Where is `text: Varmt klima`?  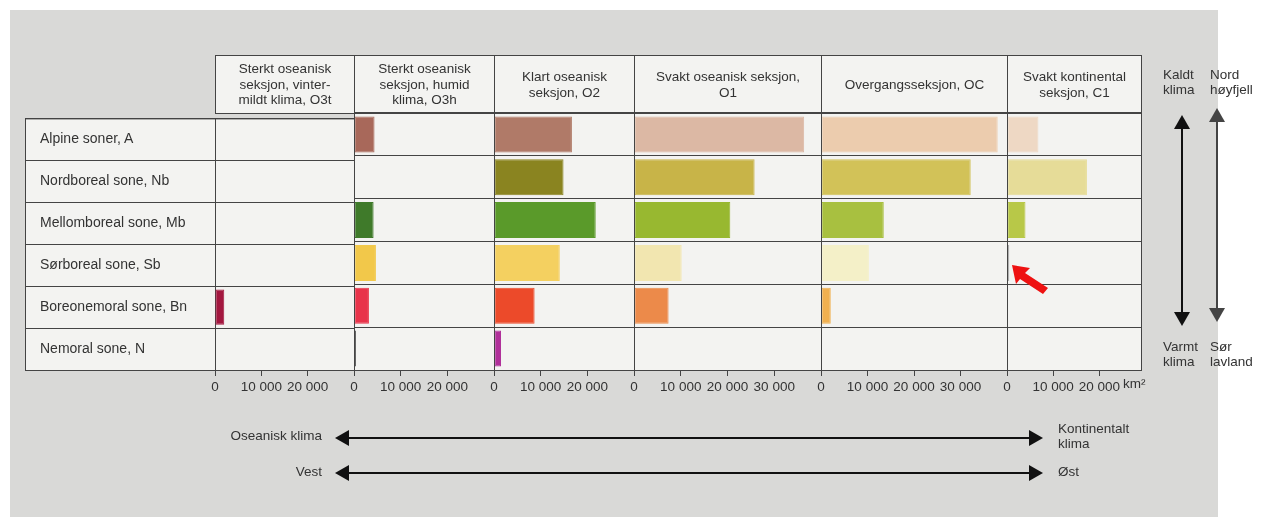
text: Varmt klima is located at coordinates (1181, 354).